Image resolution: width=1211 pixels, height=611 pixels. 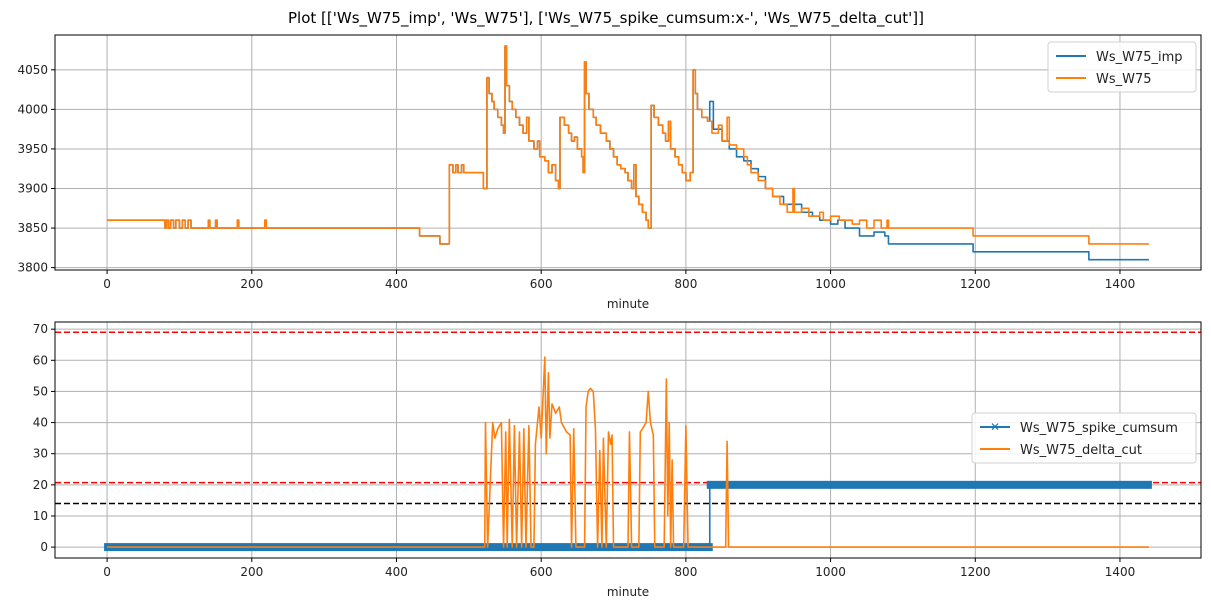 I want to click on legend-label: Ws_W75_delta_cut, so click(x=1081, y=450).